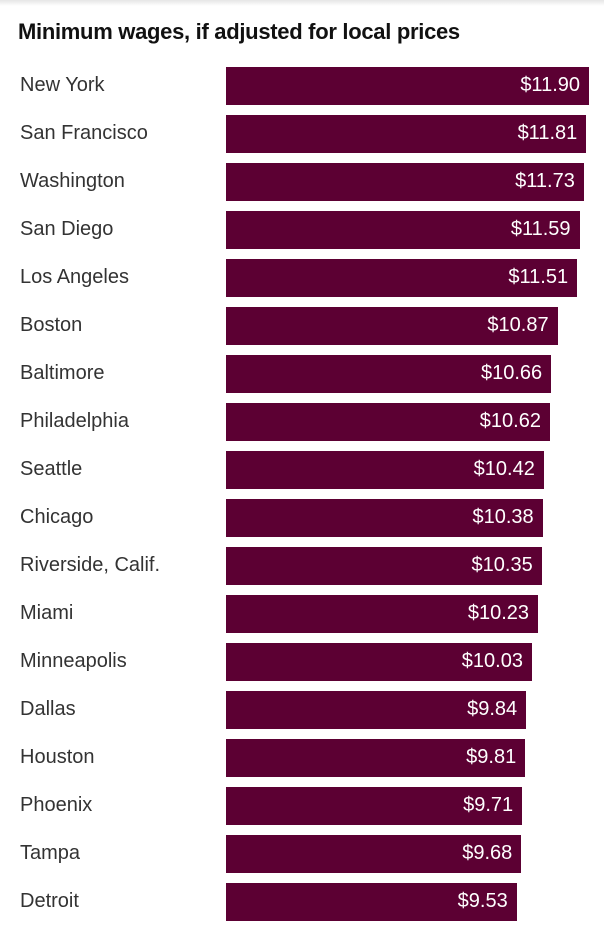  I want to click on chart-row: San Diego $11.59, so click(302, 230).